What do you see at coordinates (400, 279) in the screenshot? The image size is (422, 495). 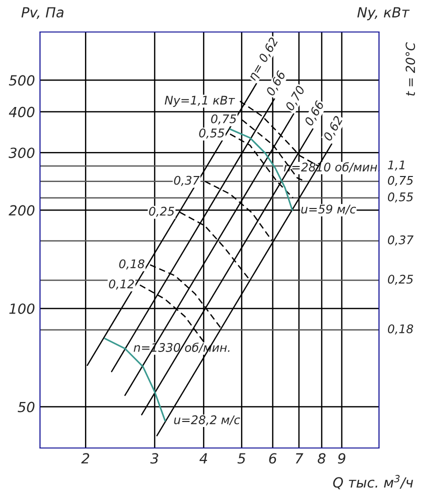 I see `annotation: 0,25` at bounding box center [400, 279].